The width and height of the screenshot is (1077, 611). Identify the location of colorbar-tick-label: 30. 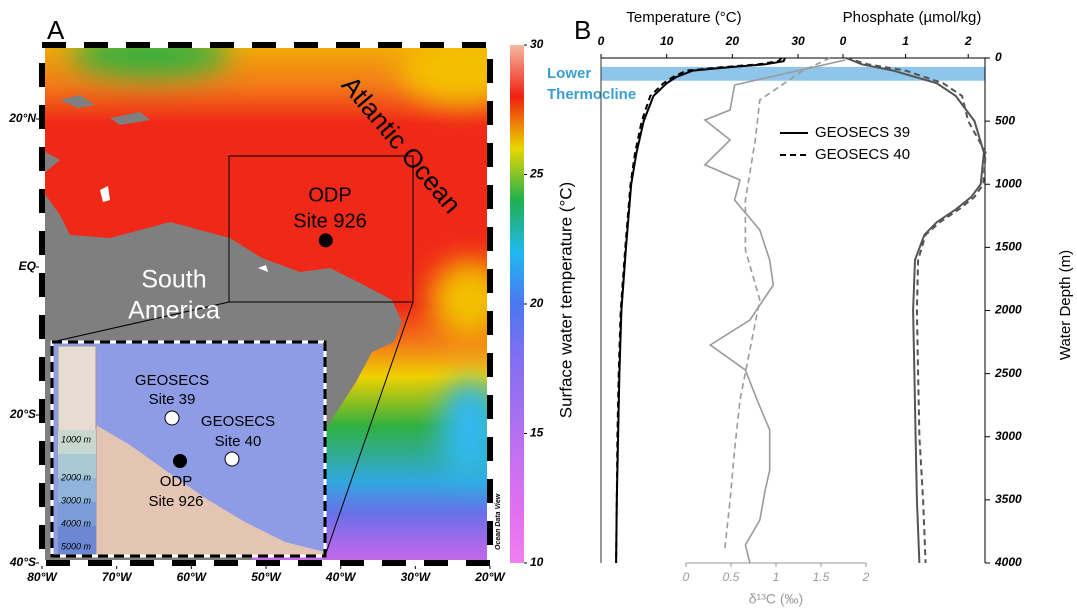
(537, 44).